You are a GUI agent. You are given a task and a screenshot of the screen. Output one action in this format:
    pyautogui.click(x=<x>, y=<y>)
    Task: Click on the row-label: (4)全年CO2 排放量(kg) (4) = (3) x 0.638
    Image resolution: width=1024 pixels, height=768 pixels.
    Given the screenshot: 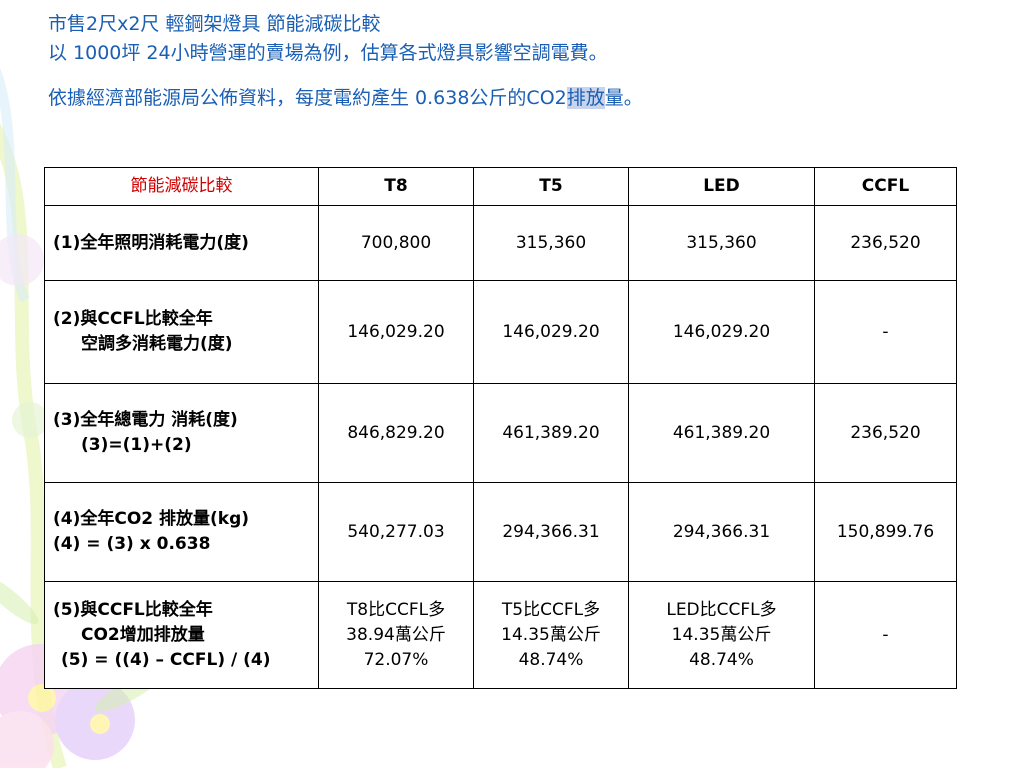 What is the action you would take?
    pyautogui.click(x=181, y=532)
    